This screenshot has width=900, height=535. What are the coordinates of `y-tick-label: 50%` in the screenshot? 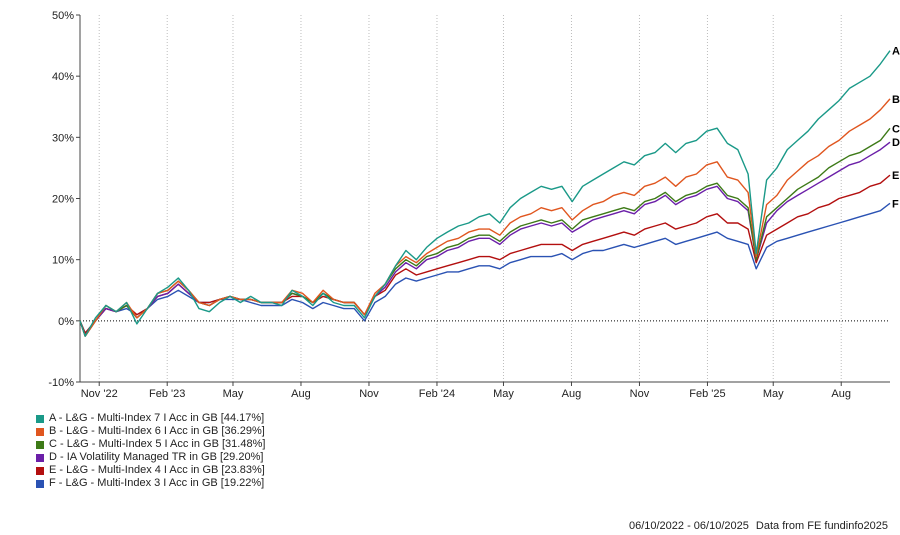 It's located at (63, 16).